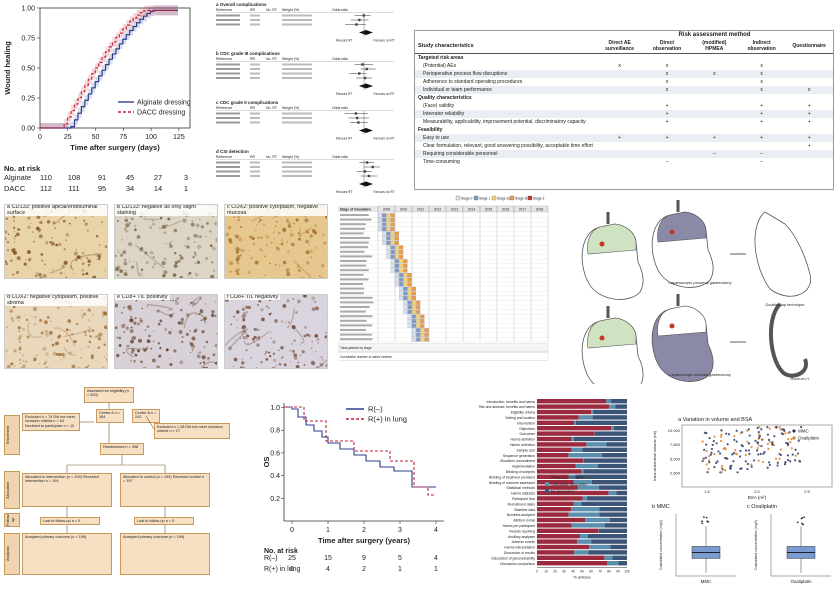 The image size is (838, 596). What do you see at coordinates (521, 515) in the screenshot?
I see `stack-item-label: Numbers analysed` at bounding box center [521, 515].